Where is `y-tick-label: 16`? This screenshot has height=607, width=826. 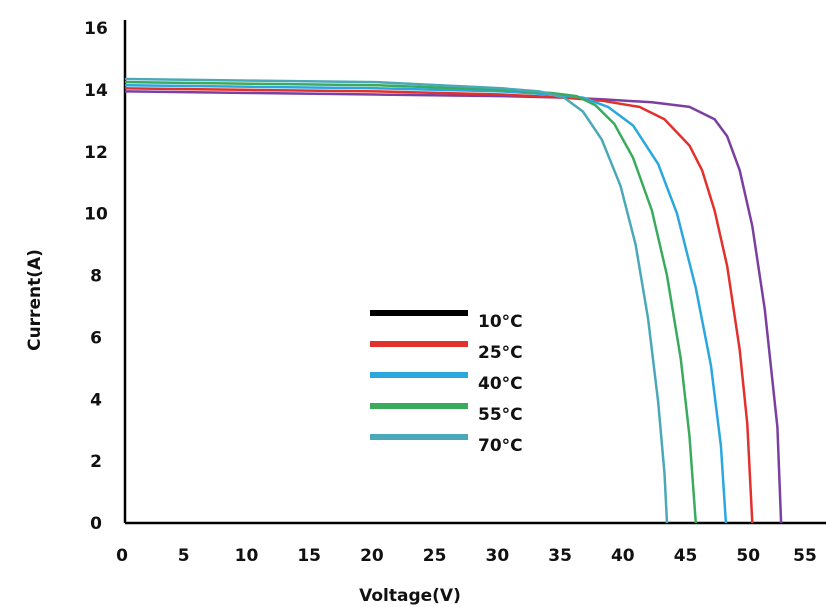 y-tick-label: 16 is located at coordinates (96, 29).